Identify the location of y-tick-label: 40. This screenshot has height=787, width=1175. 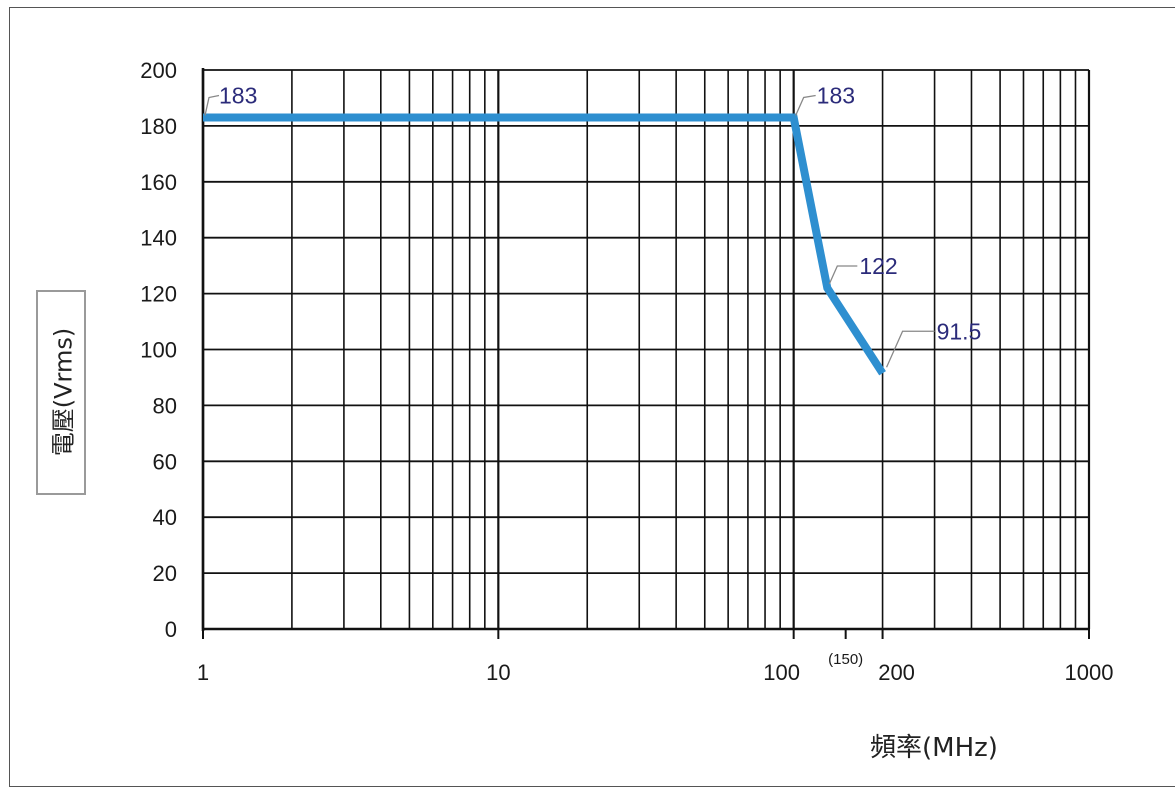
(165, 517).